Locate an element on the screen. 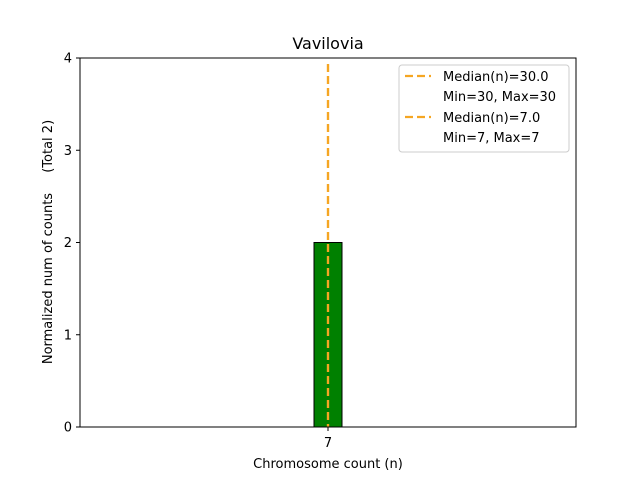 The height and width of the screenshot is (480, 640). y-axis-label-text: Normalized num of counts (Total 2) is located at coordinates (48, 242).